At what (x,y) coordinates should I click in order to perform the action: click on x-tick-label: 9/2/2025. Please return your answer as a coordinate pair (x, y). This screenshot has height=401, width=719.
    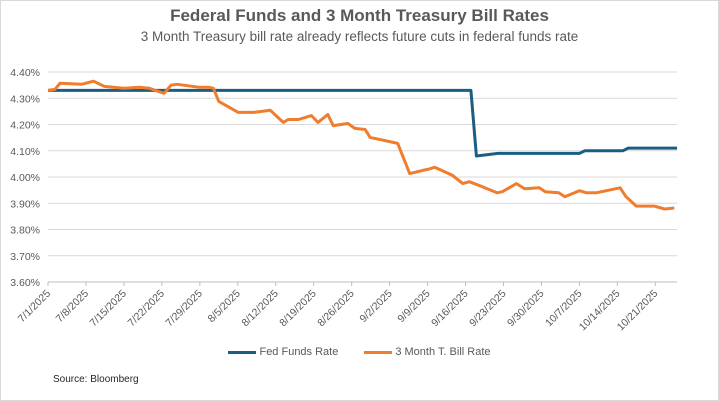
    Looking at the image, I should click on (375, 306).